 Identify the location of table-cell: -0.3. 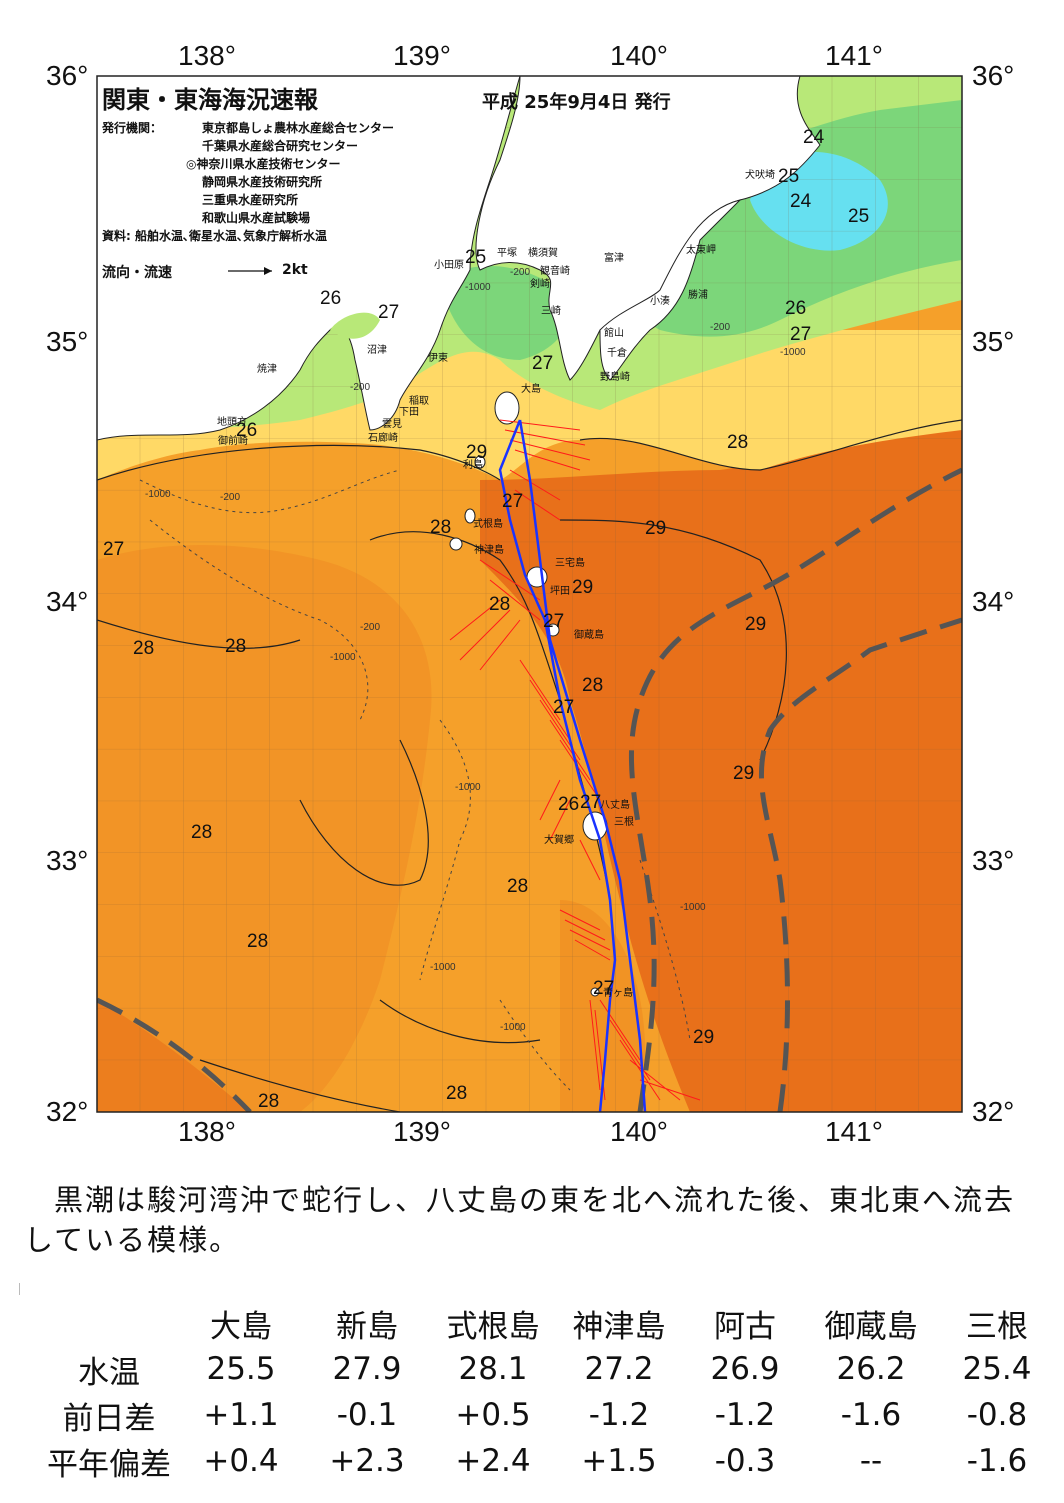
(745, 1461).